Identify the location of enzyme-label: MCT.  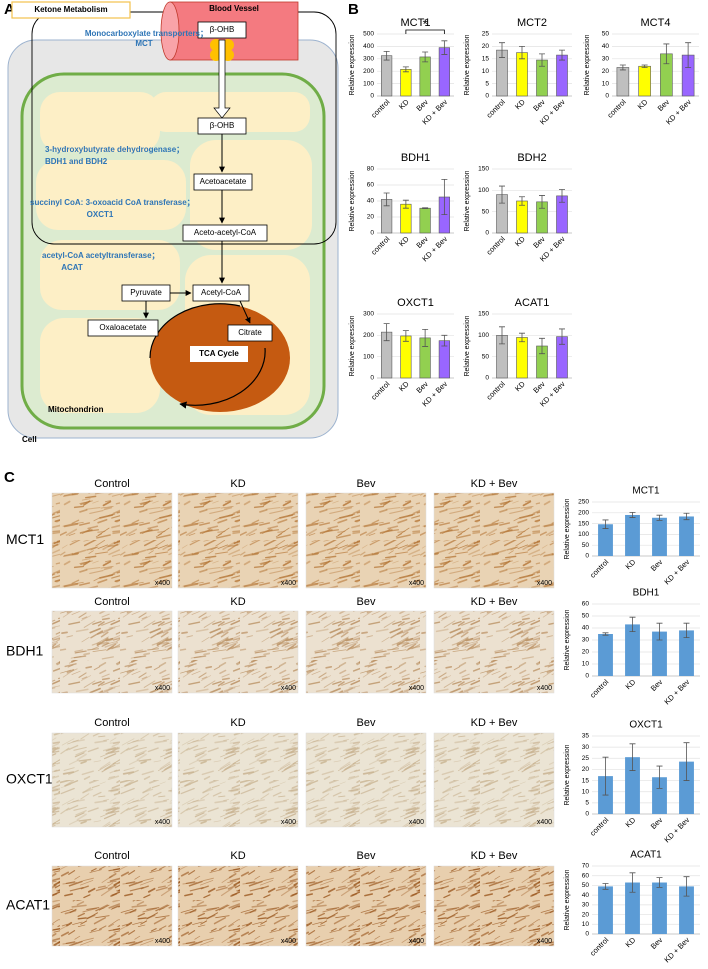
(143, 43).